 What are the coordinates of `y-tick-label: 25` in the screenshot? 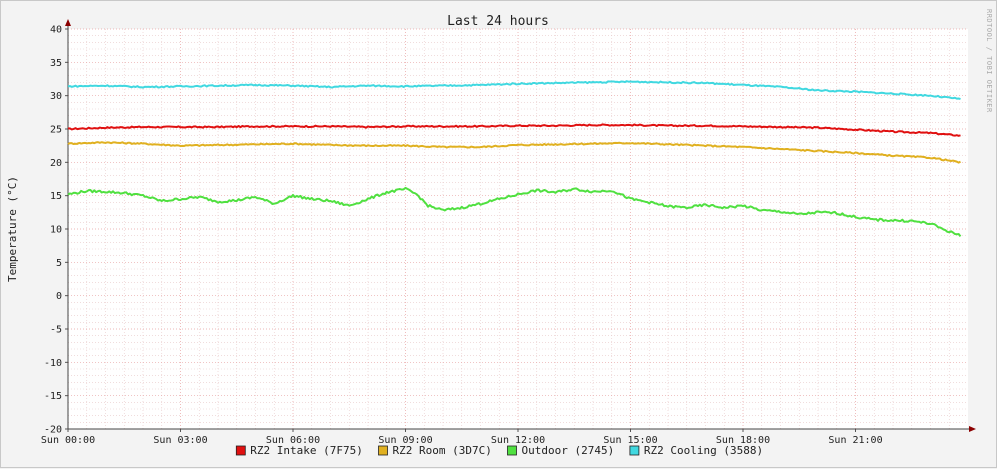 It's located at (56, 130).